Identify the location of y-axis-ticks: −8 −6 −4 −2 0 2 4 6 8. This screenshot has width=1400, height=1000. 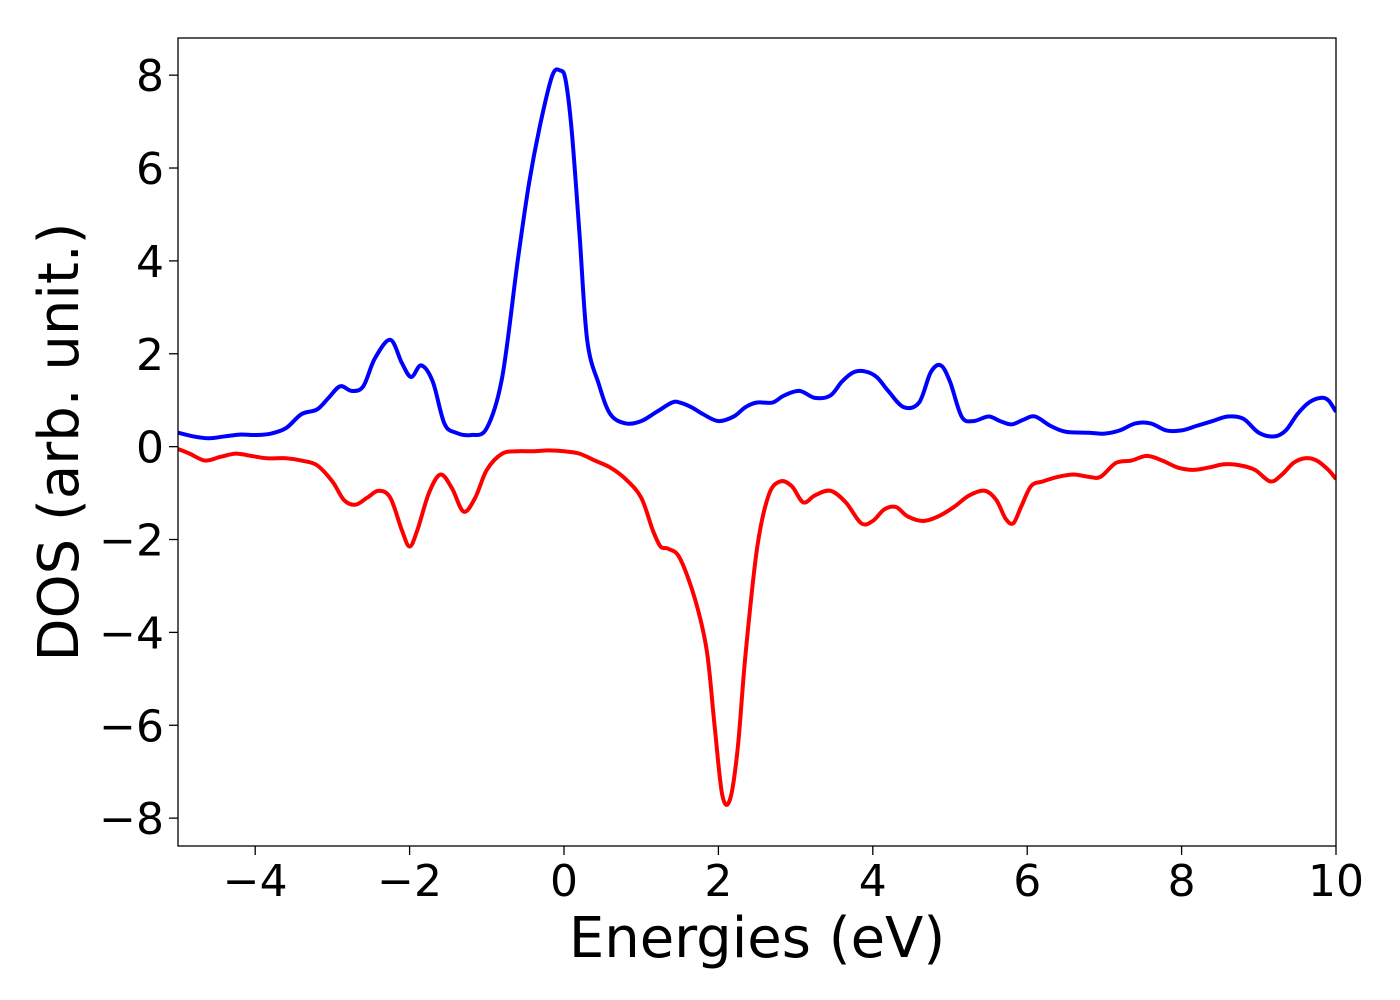
(138, 448).